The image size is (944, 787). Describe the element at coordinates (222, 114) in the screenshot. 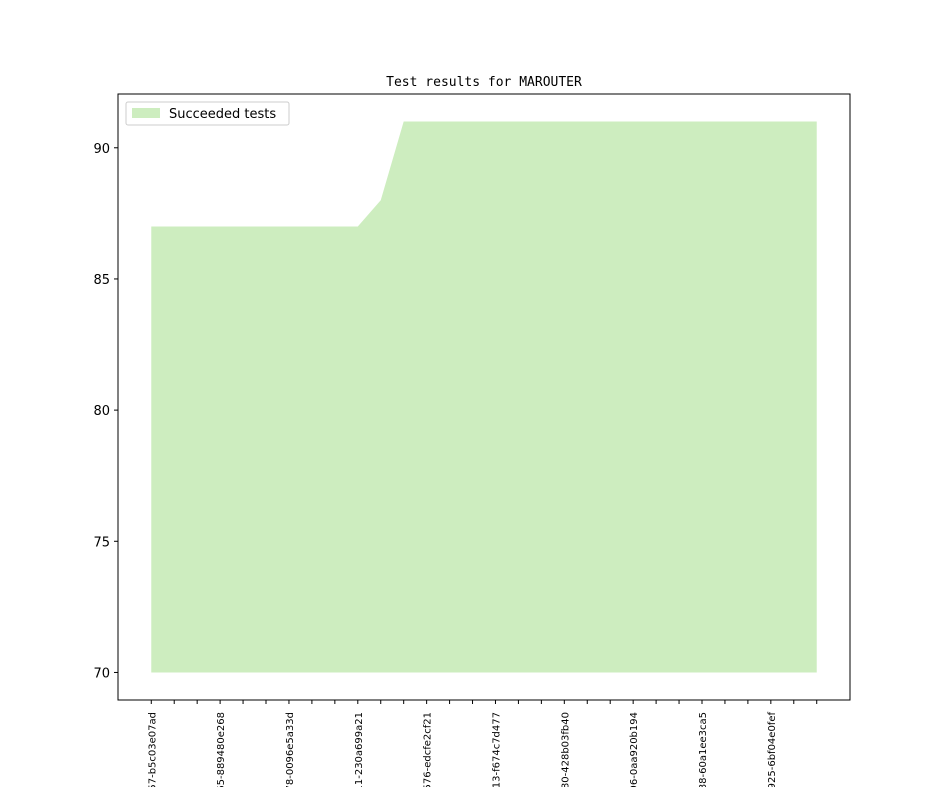

I see `legend-label: Succeeded tests` at that location.